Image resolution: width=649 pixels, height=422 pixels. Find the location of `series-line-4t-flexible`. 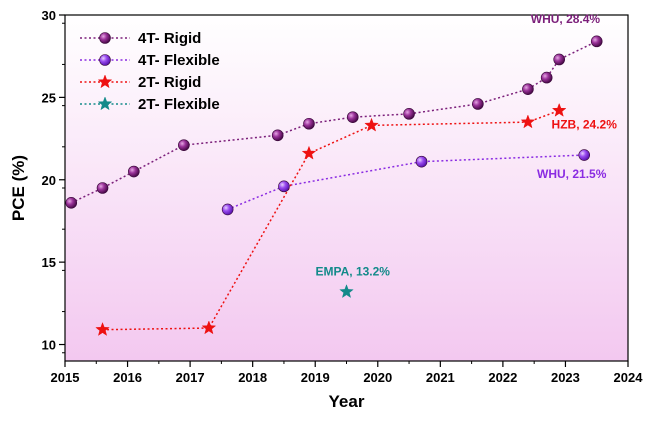

series-line-4t-flexible is located at coordinates (406, 182).